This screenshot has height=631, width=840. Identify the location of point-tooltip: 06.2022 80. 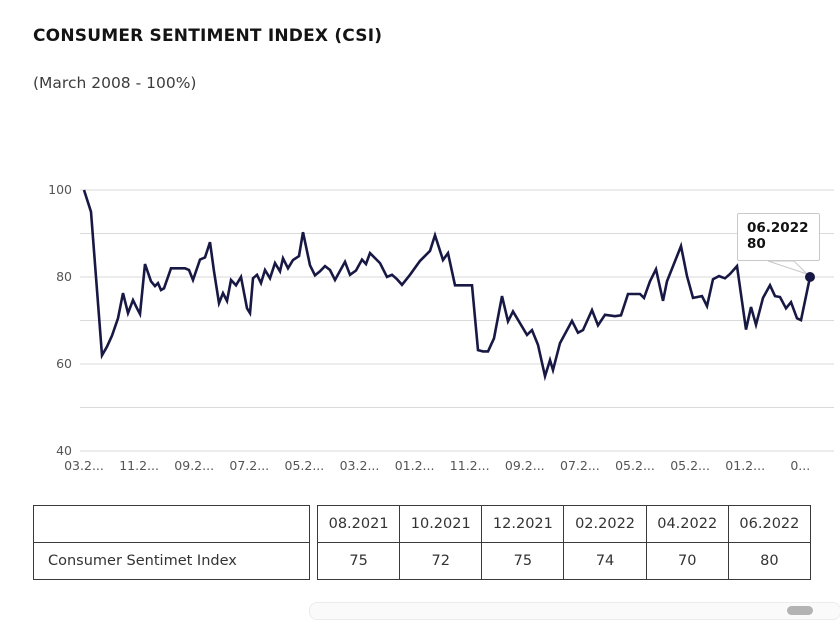
(778, 237).